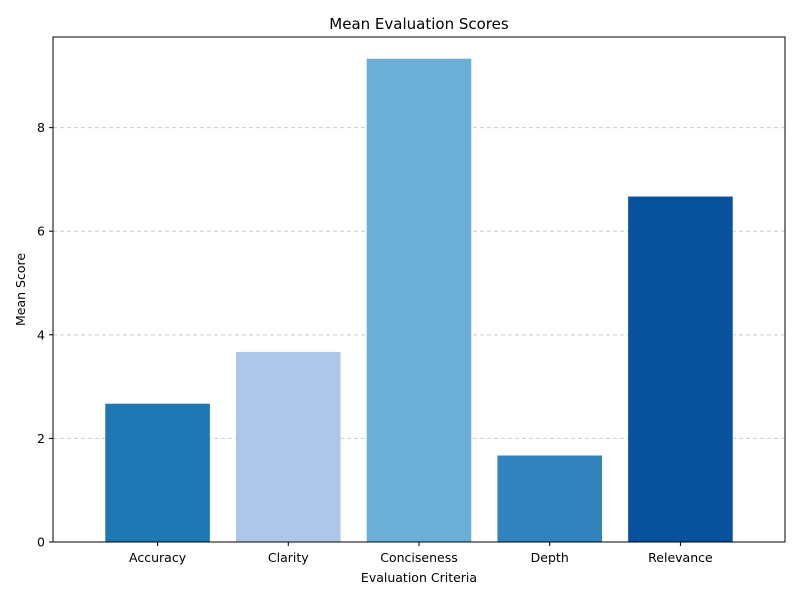 The width and height of the screenshot is (800, 604). What do you see at coordinates (549, 498) in the screenshot?
I see `bar-depth` at bounding box center [549, 498].